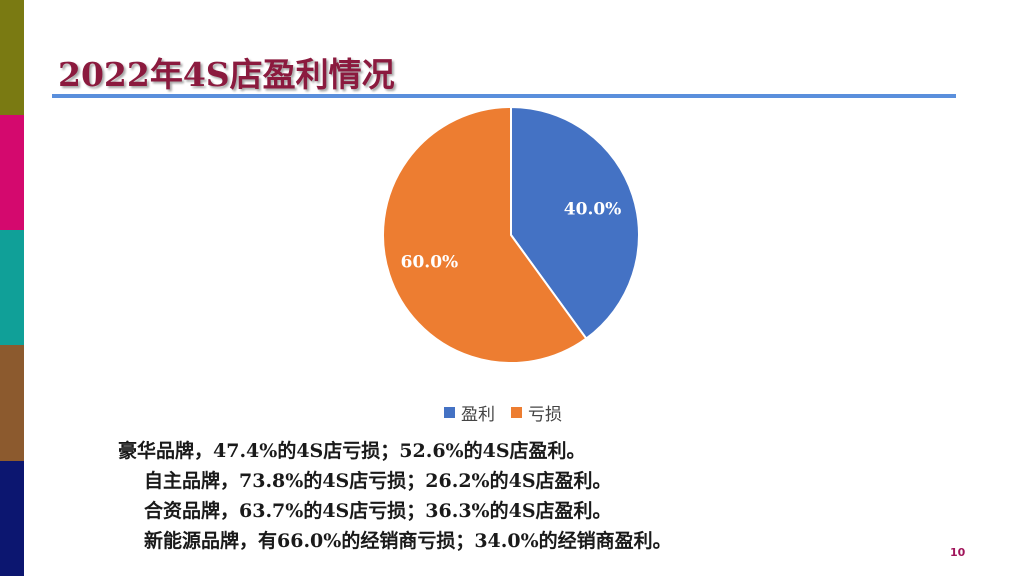  Describe the element at coordinates (485, 234) in the screenshot. I see `pie-slice-loss` at that location.